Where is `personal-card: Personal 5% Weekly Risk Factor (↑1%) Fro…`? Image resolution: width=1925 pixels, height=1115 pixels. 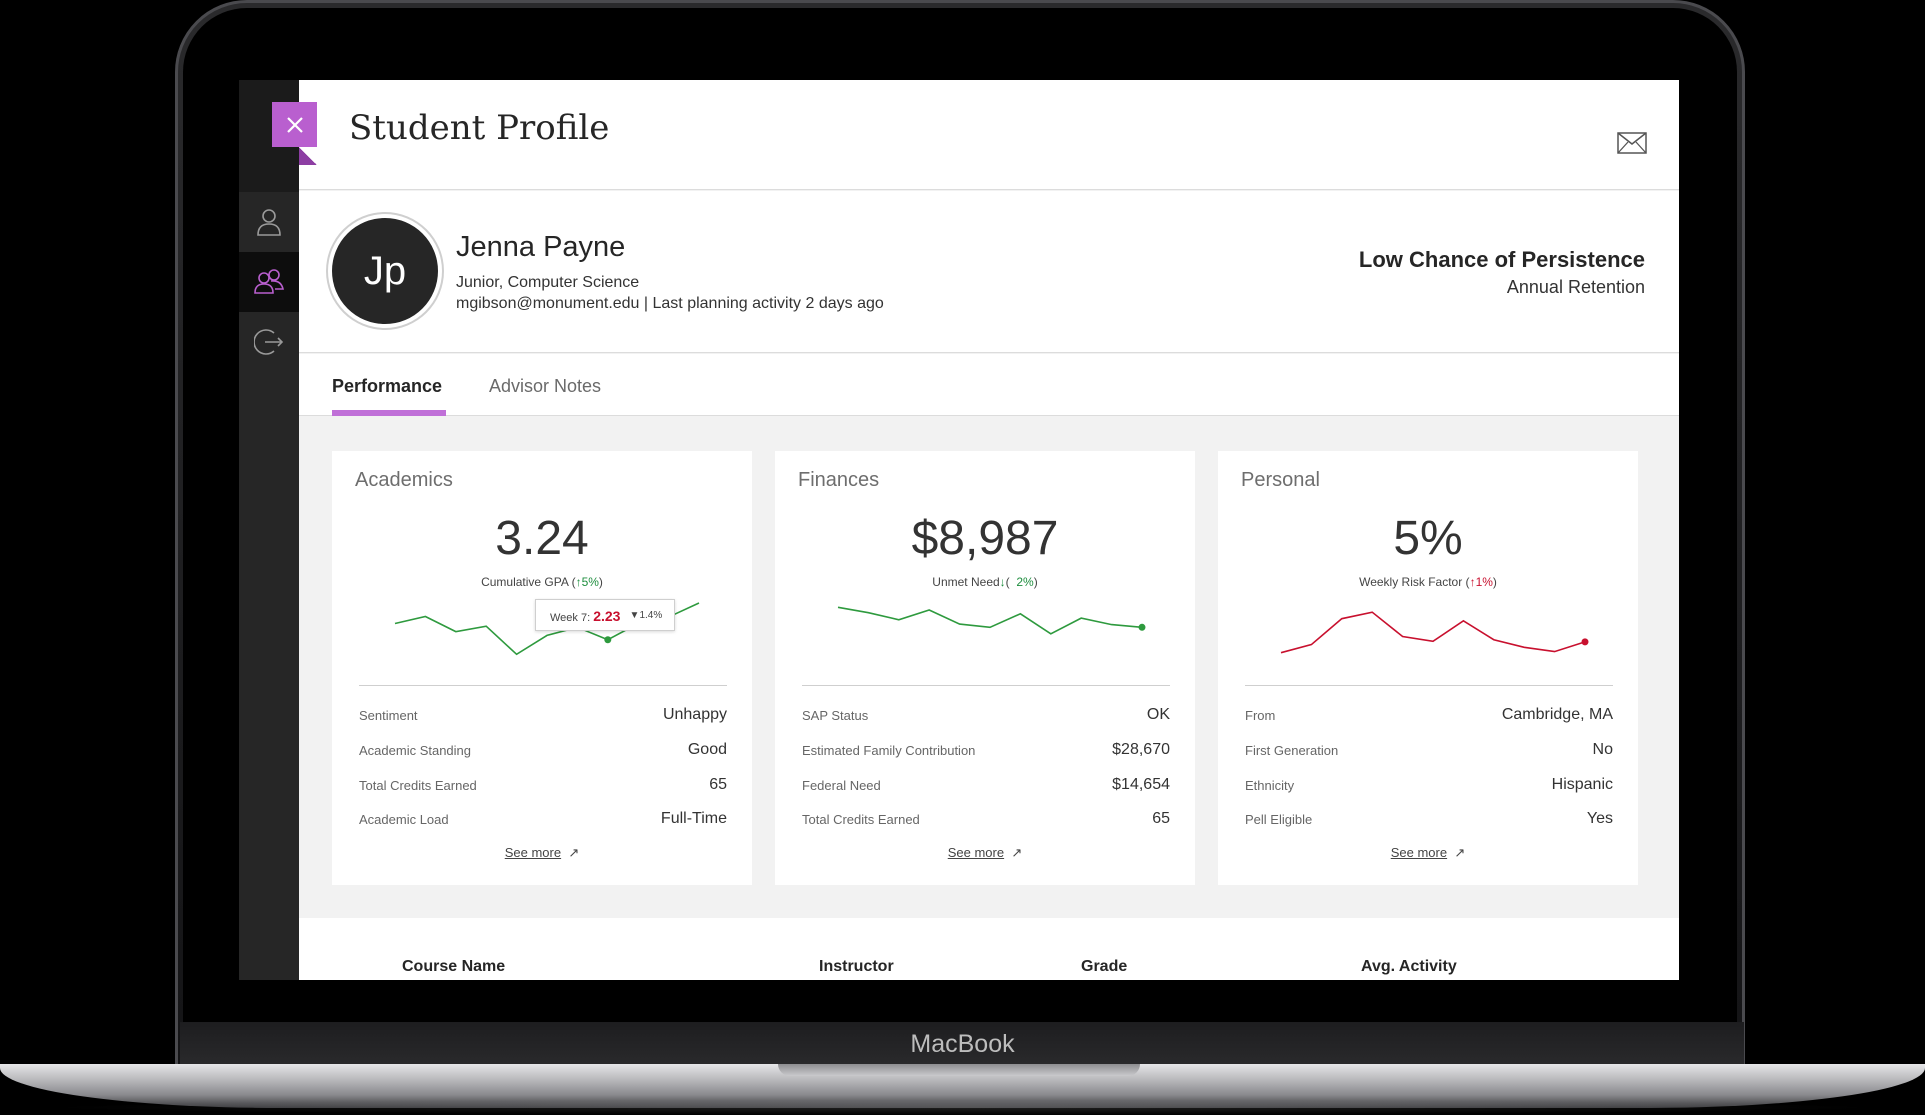 personal-card: Personal 5% Weekly Risk Factor (↑1%) Fro… is located at coordinates (1428, 668).